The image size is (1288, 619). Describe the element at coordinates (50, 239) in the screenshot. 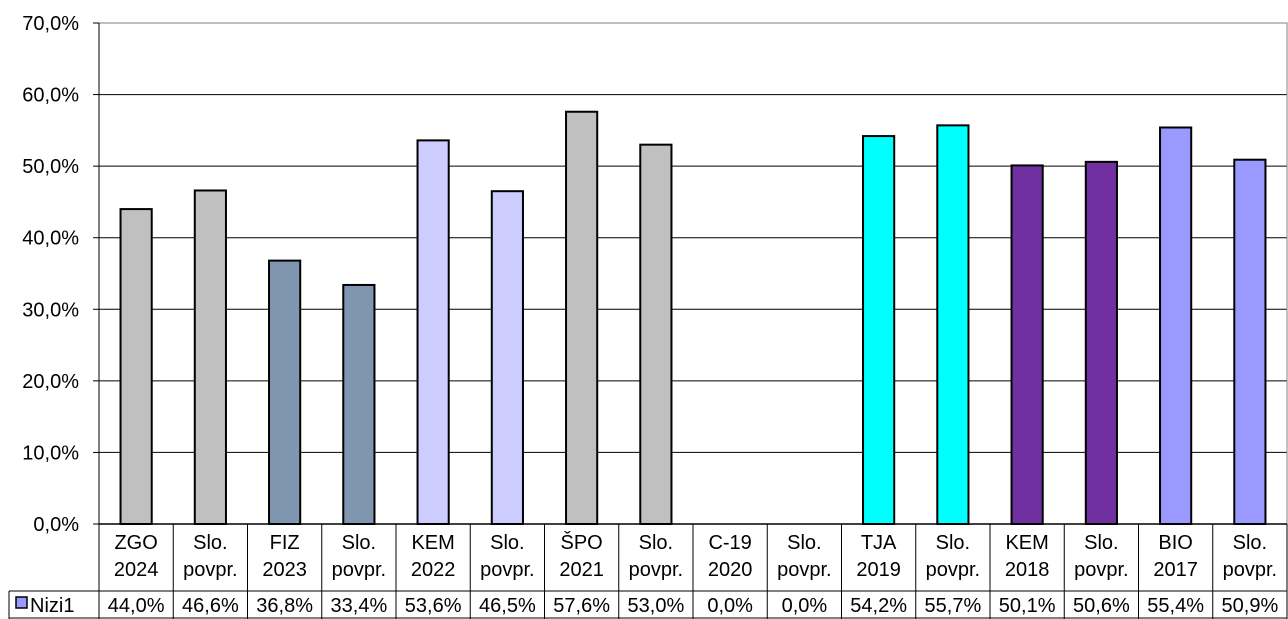

I see `y-tick-label: 40,0%` at that location.